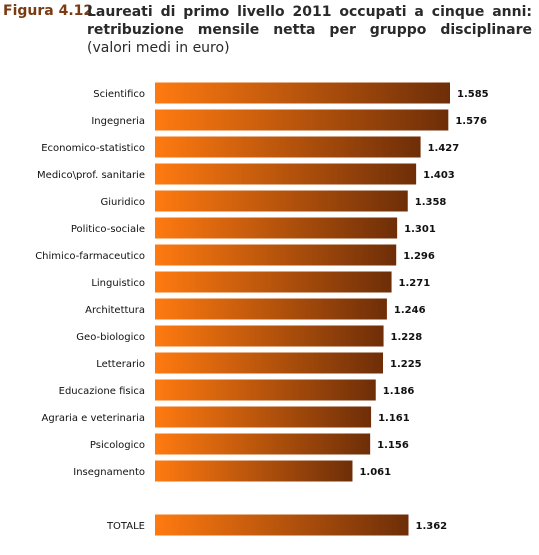  I want to click on category-value-scientifico: 1.585, so click(473, 94).